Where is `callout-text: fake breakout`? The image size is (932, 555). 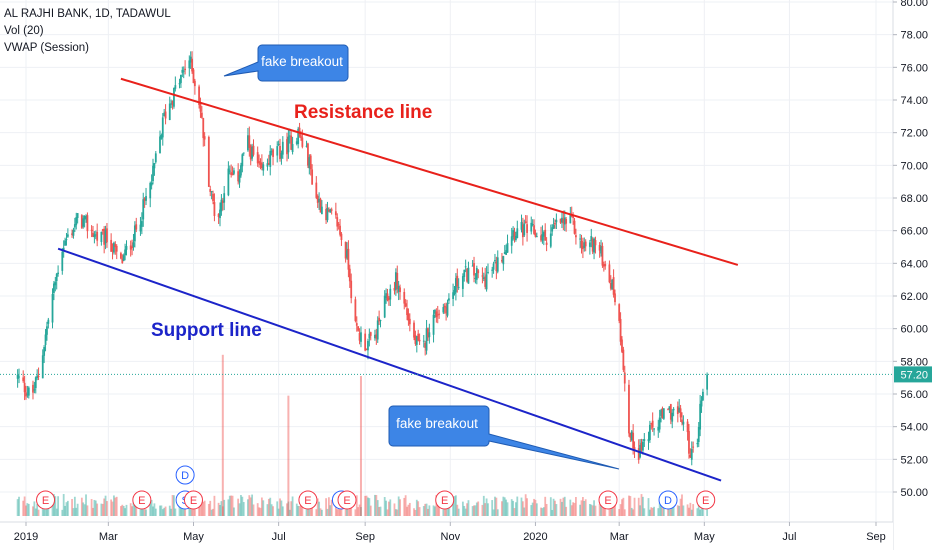
callout-text: fake breakout is located at coordinates (302, 61).